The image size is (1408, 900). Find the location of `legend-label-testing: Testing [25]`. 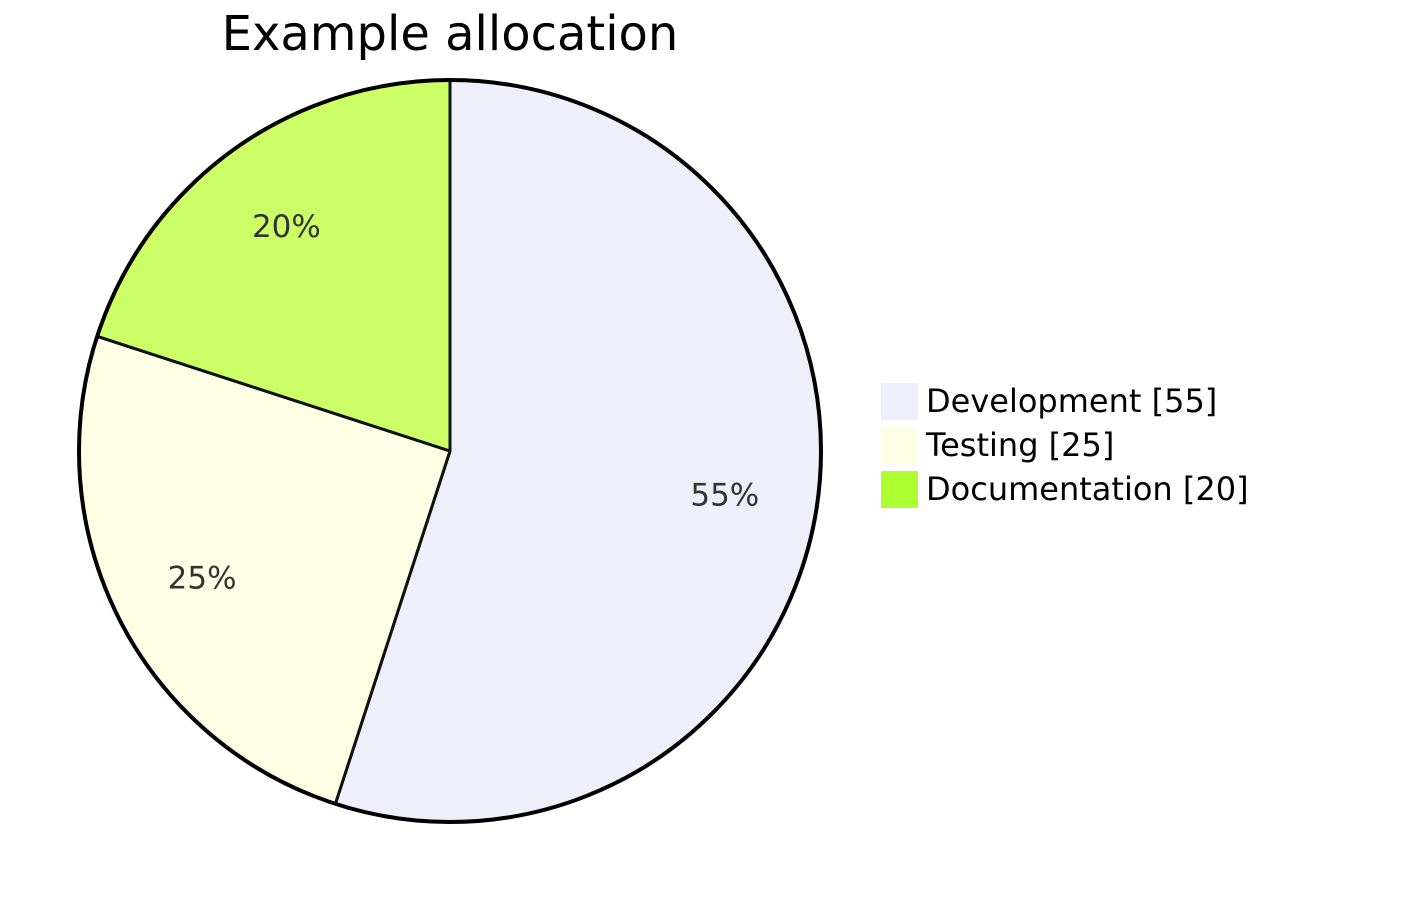

legend-label-testing: Testing [25] is located at coordinates (1019, 445).